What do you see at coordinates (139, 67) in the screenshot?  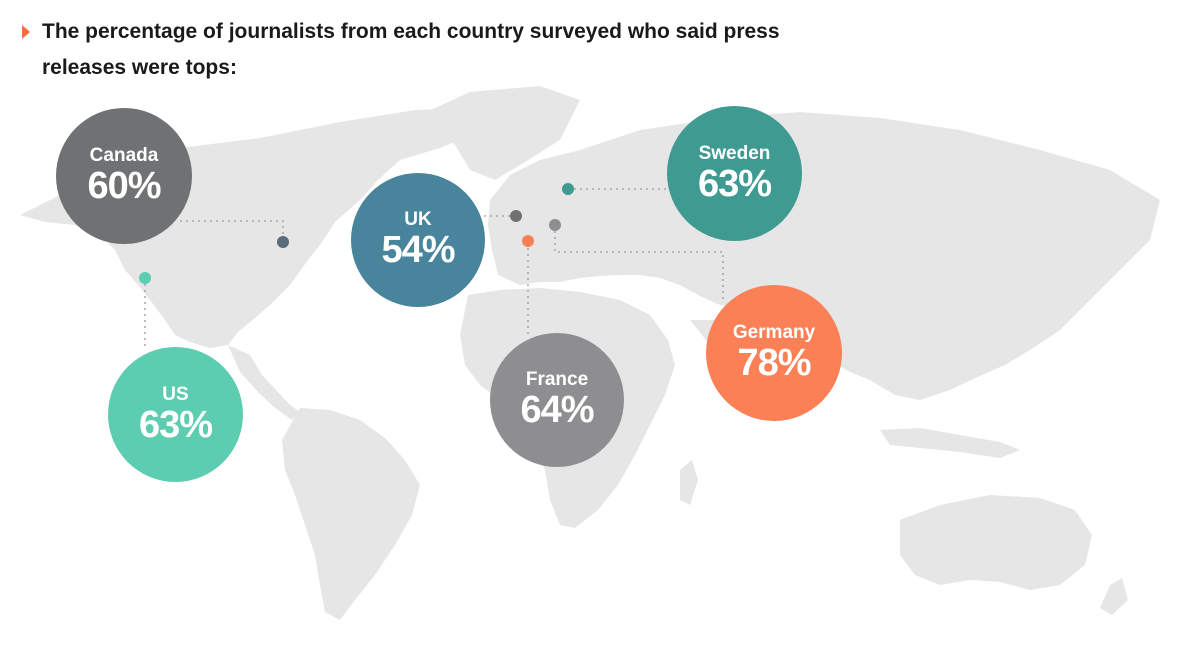 I see `title-line-2: releases were tops:` at bounding box center [139, 67].